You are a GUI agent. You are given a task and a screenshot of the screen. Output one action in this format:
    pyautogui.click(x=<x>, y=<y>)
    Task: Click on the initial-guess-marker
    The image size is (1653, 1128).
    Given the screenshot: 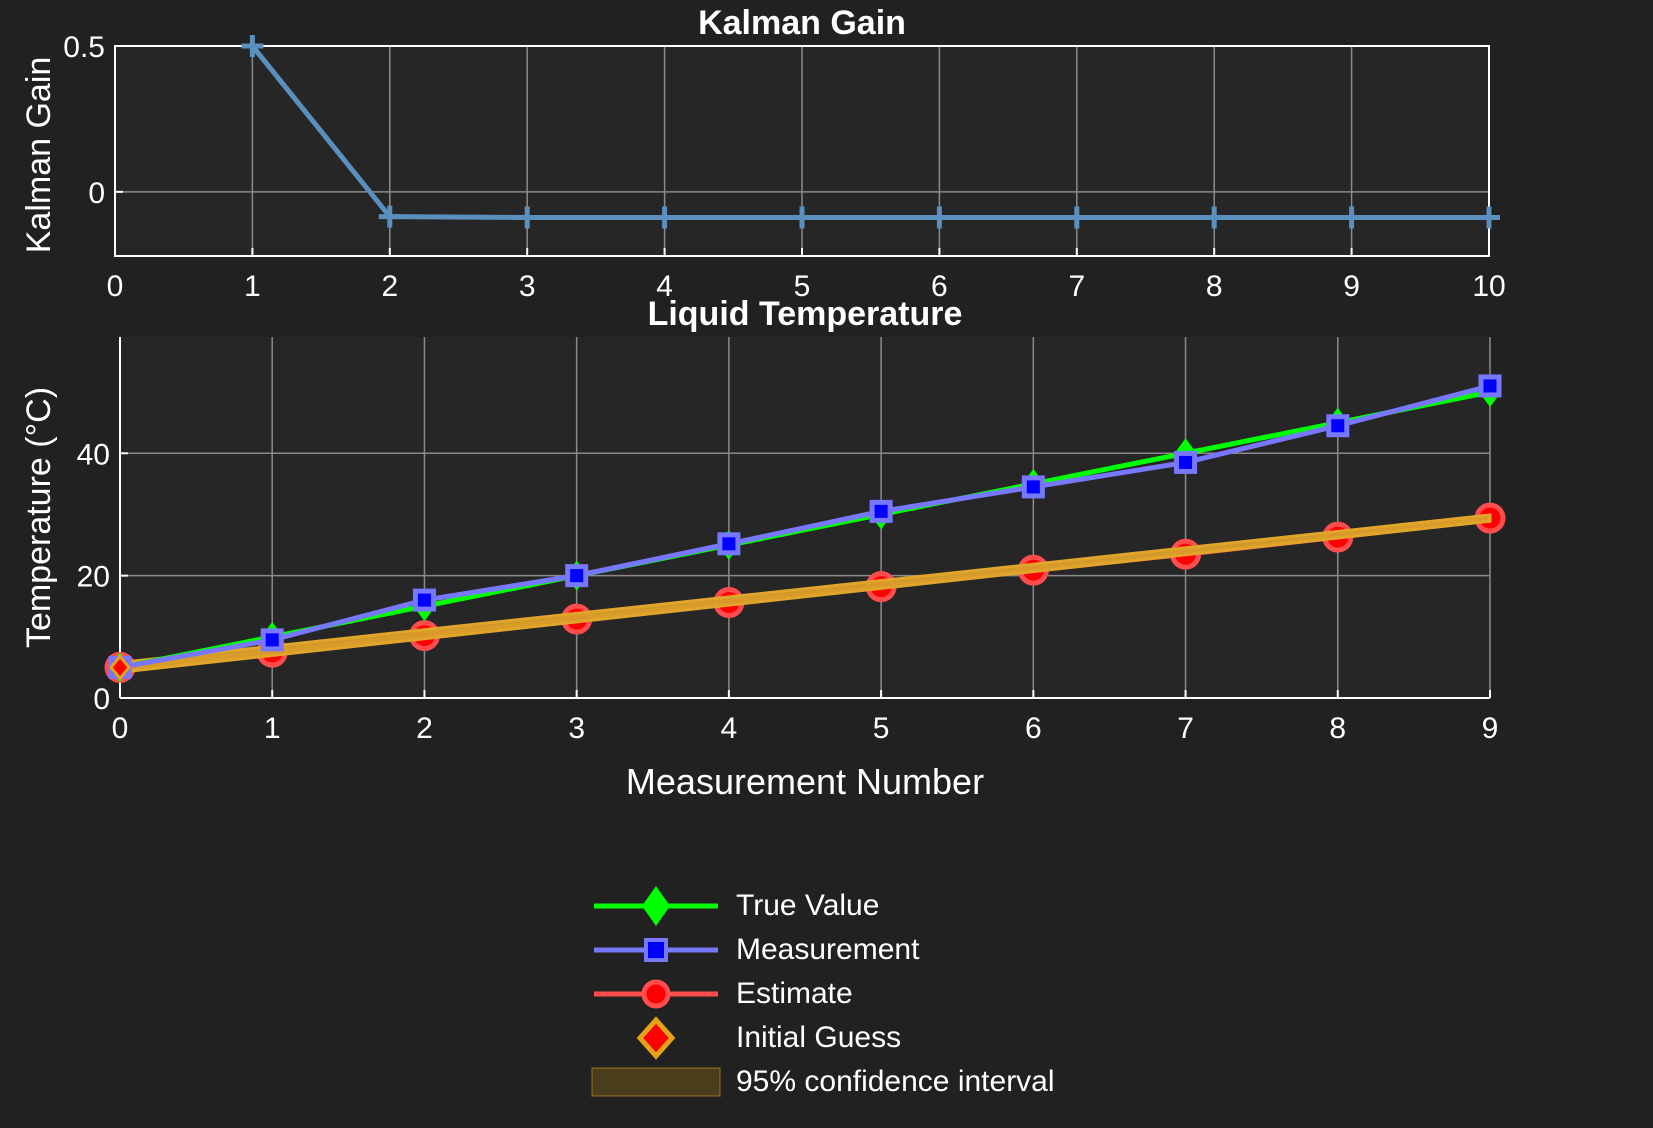 What is the action you would take?
    pyautogui.click(x=120, y=667)
    